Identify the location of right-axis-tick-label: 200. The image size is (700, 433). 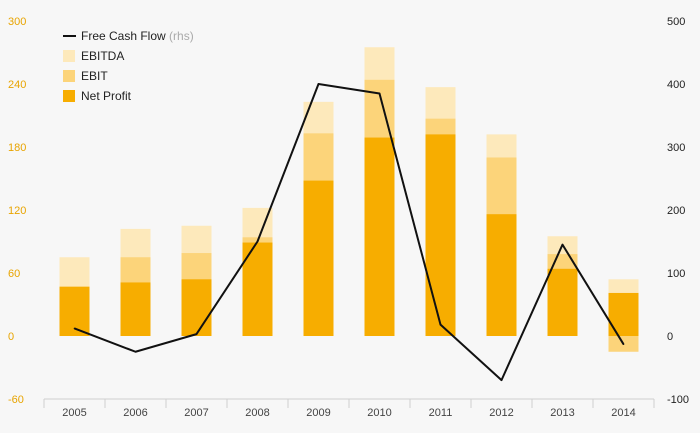
(676, 211).